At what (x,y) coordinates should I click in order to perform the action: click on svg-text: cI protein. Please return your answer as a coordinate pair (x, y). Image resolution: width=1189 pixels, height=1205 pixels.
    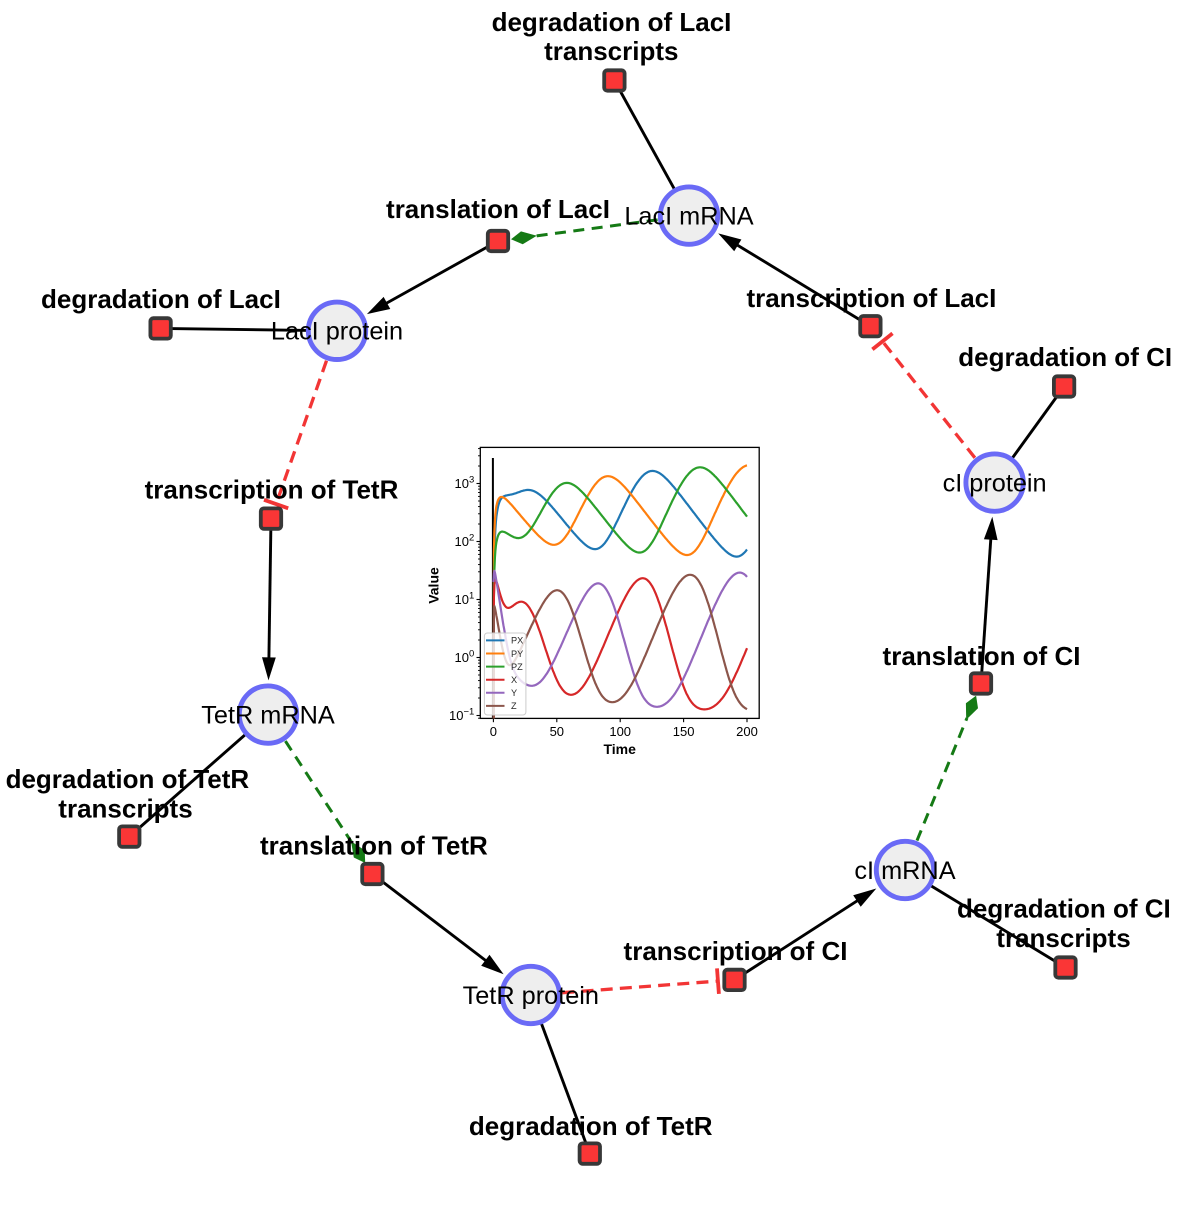
    Looking at the image, I should click on (995, 483).